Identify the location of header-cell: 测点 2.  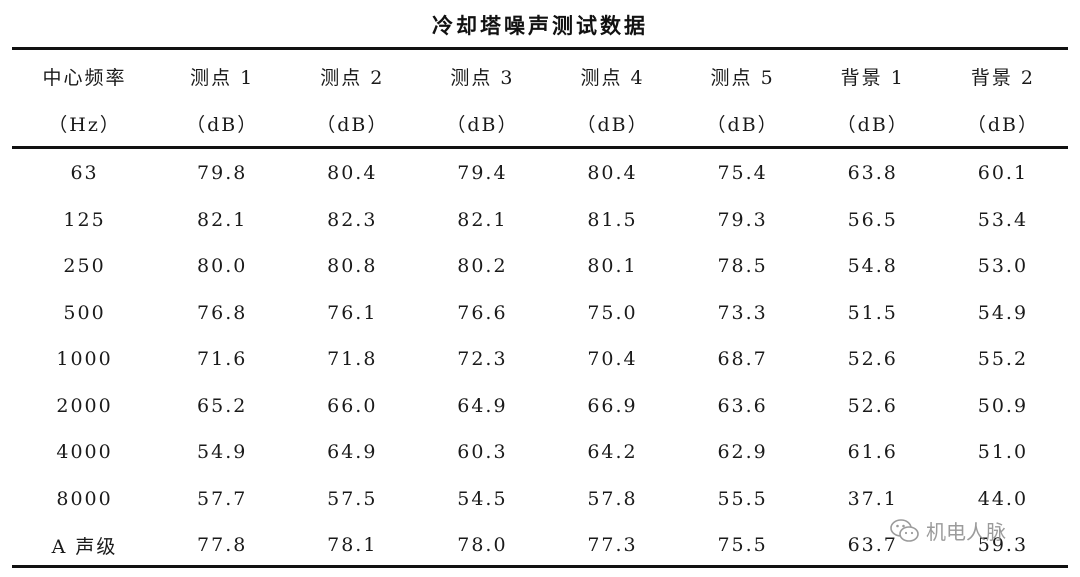
(352, 78).